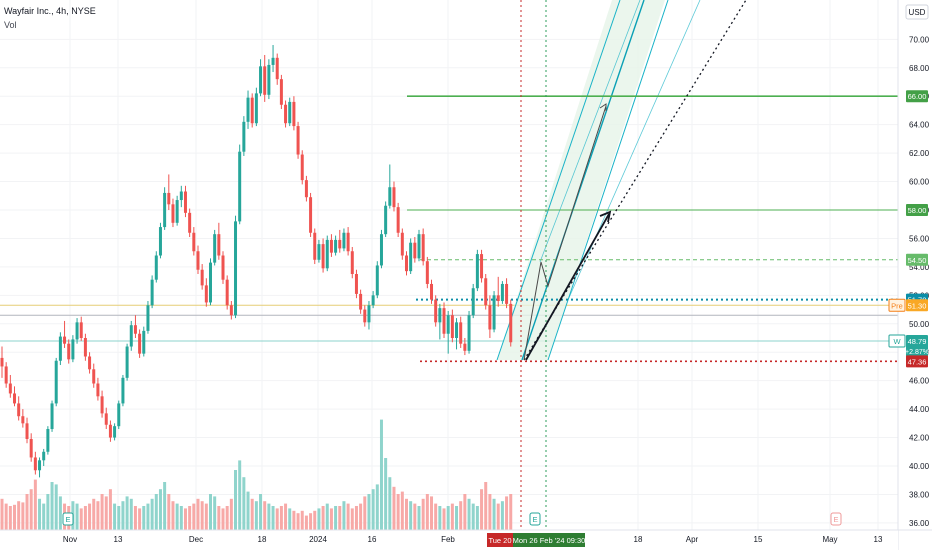 The width and height of the screenshot is (932, 550). What do you see at coordinates (549, 540) in the screenshot?
I see `date-label-green: Mon 26 Feb '24 09:30` at bounding box center [549, 540].